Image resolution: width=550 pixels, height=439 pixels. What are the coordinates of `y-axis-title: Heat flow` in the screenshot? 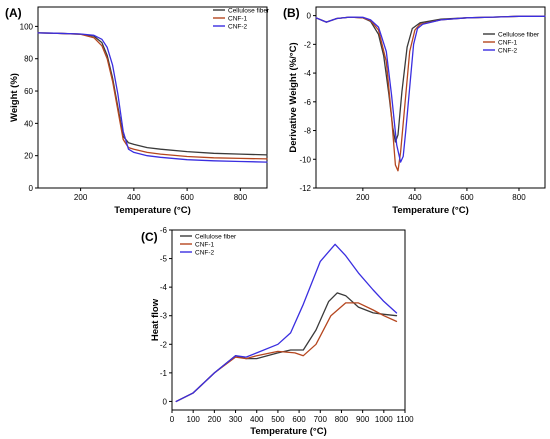 It's located at (155, 319).